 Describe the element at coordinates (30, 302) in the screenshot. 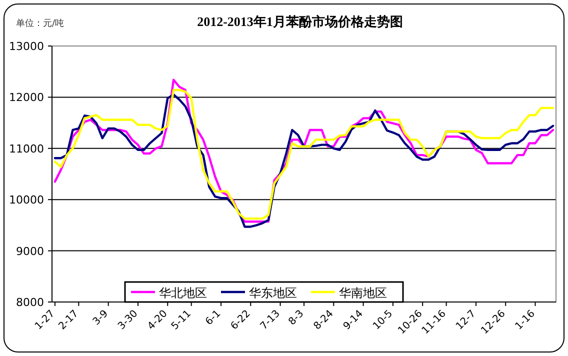

I see `y-tick-label: 8000` at that location.